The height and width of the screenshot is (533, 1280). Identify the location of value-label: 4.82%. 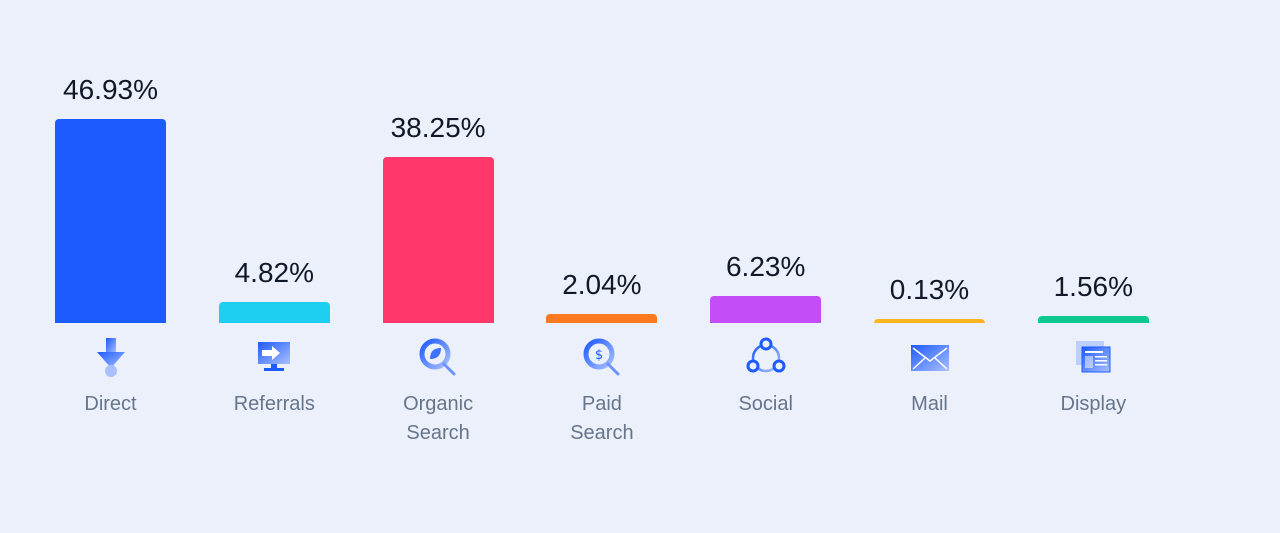
(274, 273).